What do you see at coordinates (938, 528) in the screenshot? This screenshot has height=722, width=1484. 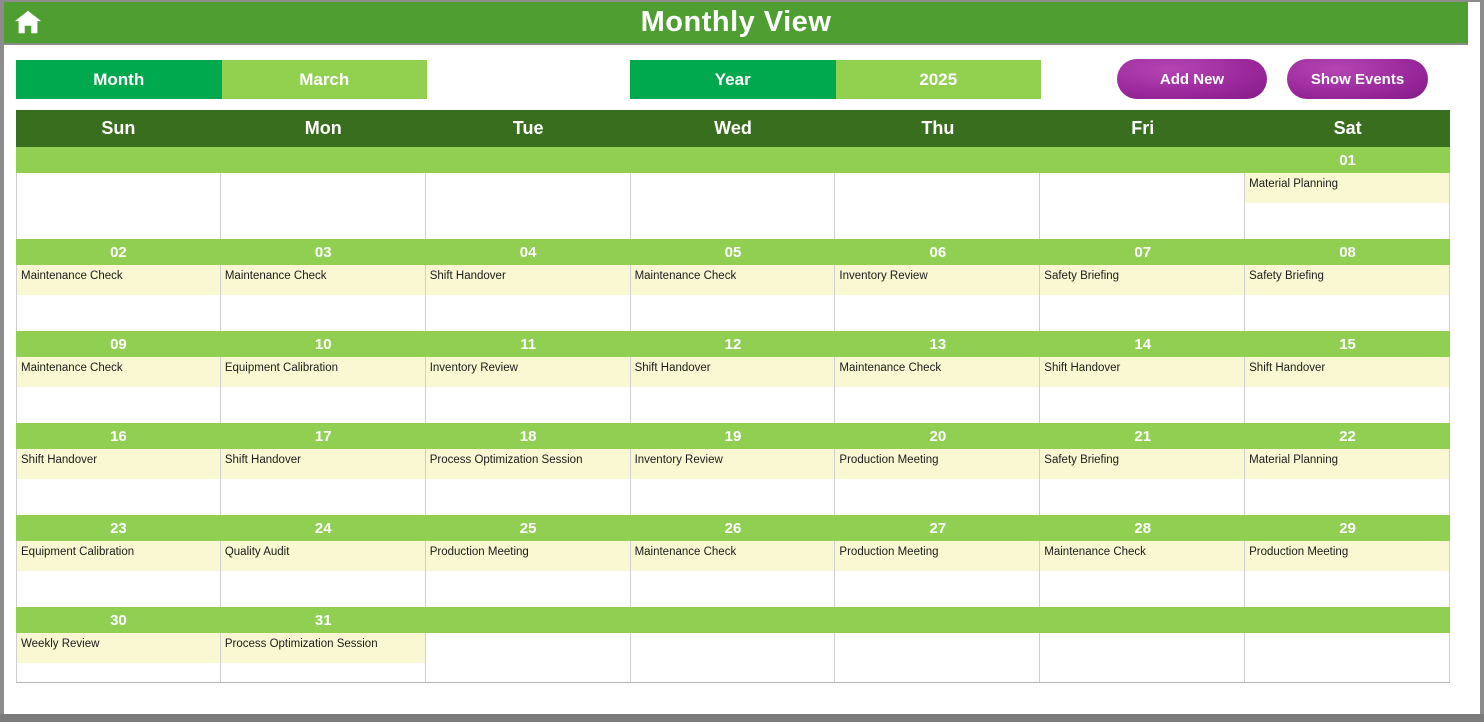 I see `date-cell: 27` at bounding box center [938, 528].